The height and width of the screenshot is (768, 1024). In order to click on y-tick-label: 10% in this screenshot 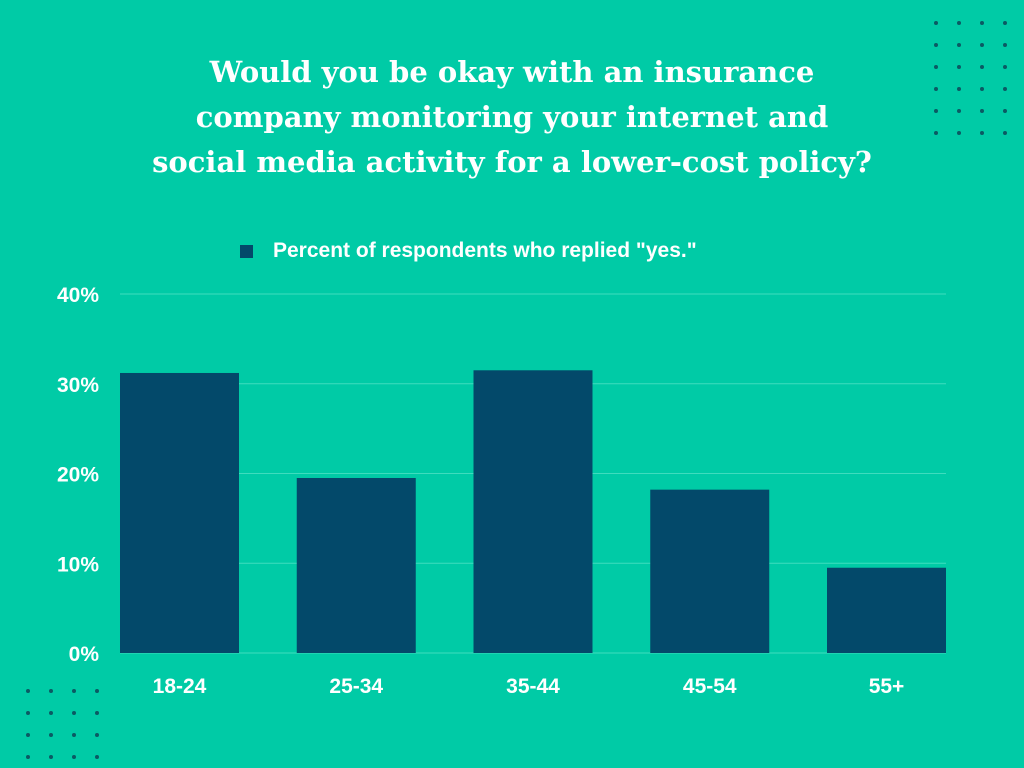, I will do `click(78, 564)`.